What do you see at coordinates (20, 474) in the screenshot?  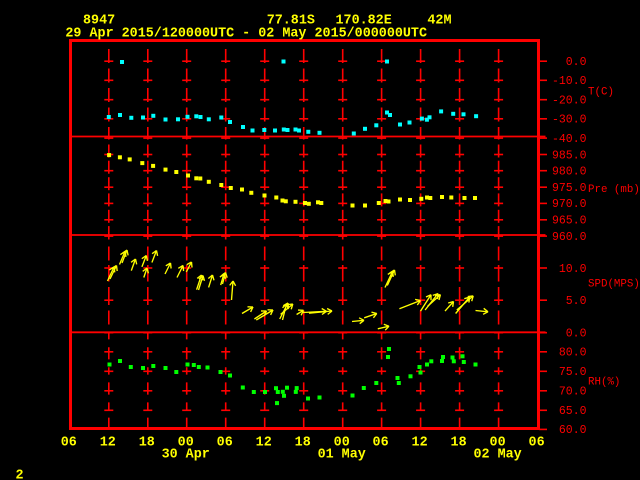 I see `svg-text: 2` at bounding box center [20, 474].